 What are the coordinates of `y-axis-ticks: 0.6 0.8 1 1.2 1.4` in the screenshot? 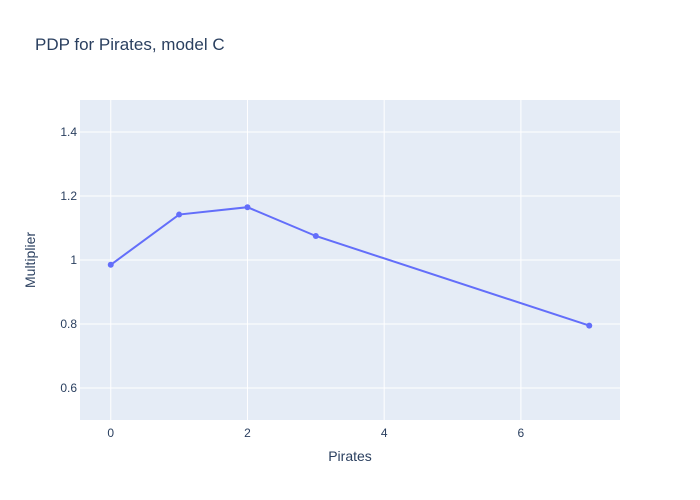 It's located at (68, 260).